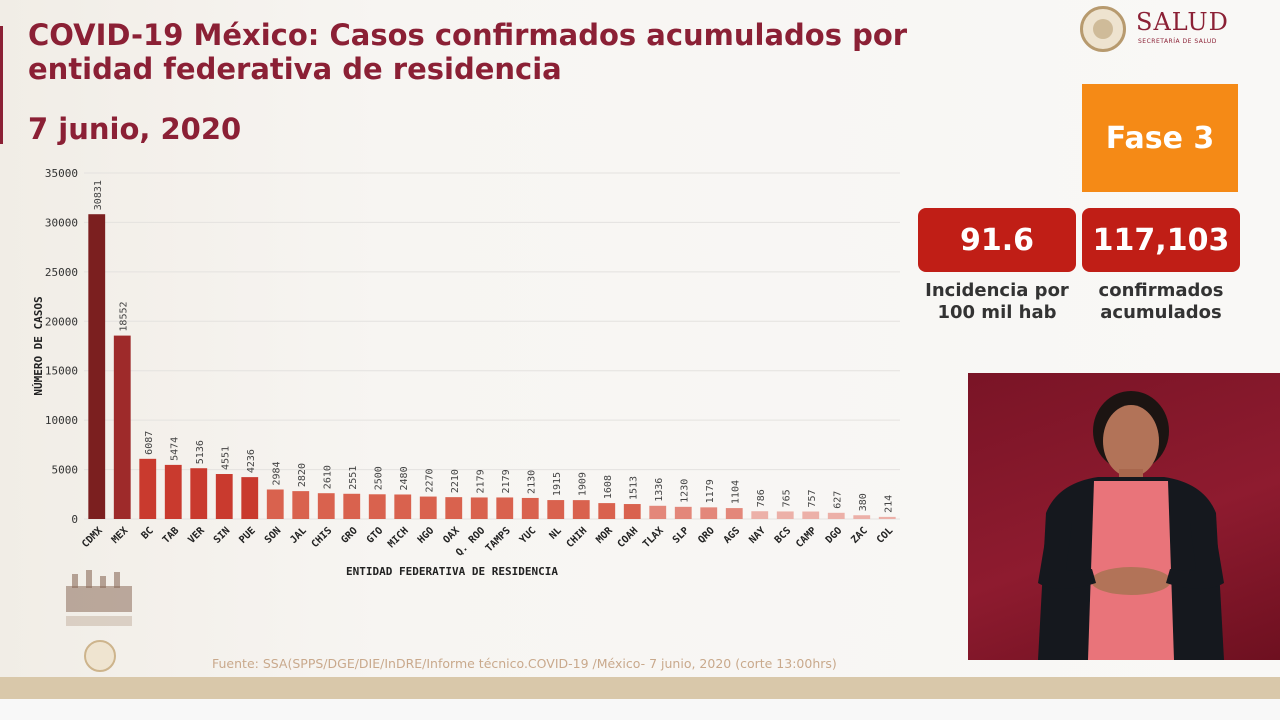  What do you see at coordinates (375, 535) in the screenshot?
I see `x-tick-label: GTO` at bounding box center [375, 535].